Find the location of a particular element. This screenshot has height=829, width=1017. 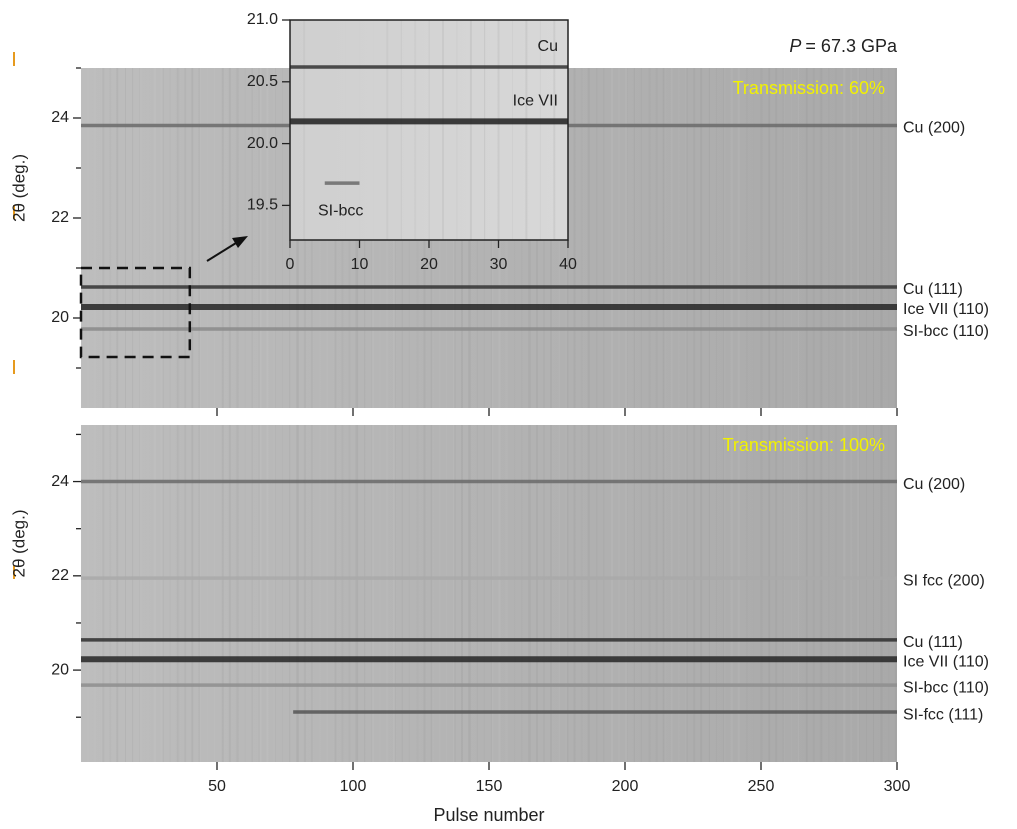

zoom-box is located at coordinates (135, 312).